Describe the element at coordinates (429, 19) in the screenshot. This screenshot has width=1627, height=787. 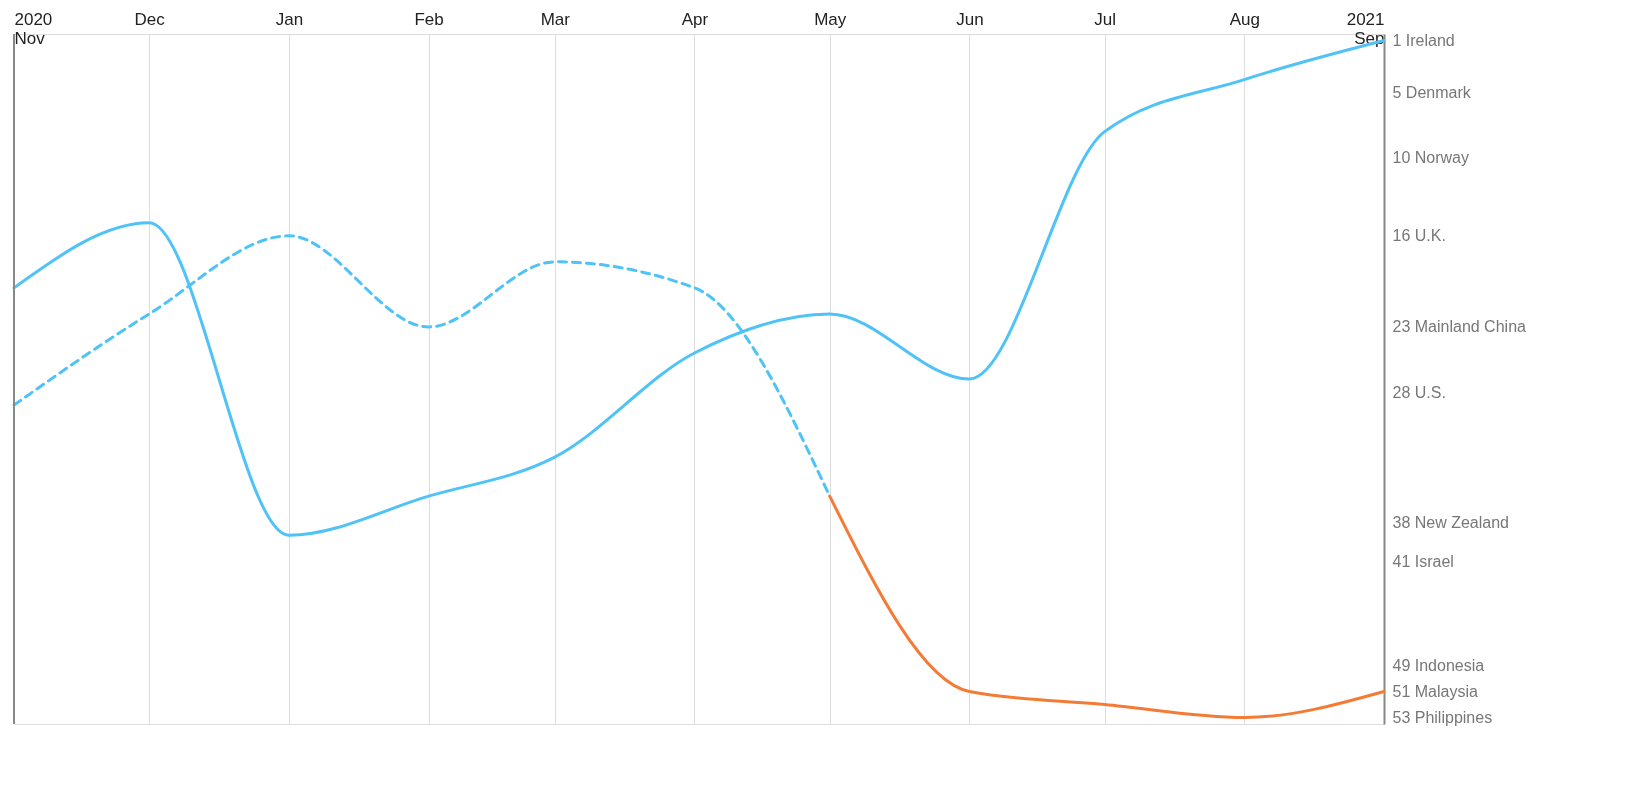
I see `x-tick-label: Feb` at that location.